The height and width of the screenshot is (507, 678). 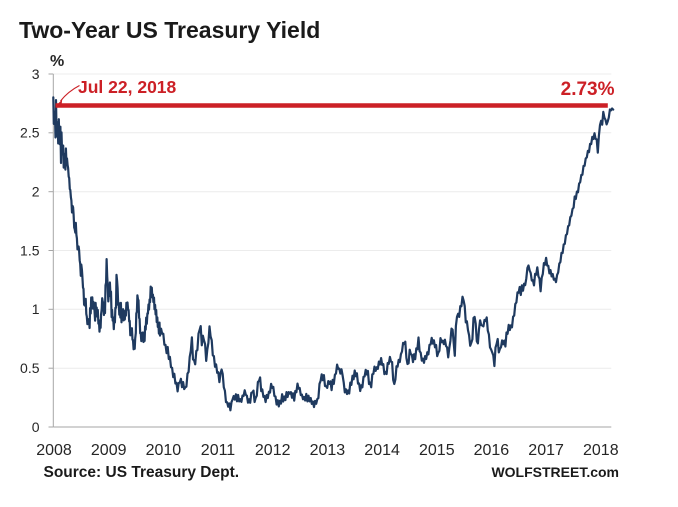 I want to click on svg-text: 2, so click(x=36, y=192).